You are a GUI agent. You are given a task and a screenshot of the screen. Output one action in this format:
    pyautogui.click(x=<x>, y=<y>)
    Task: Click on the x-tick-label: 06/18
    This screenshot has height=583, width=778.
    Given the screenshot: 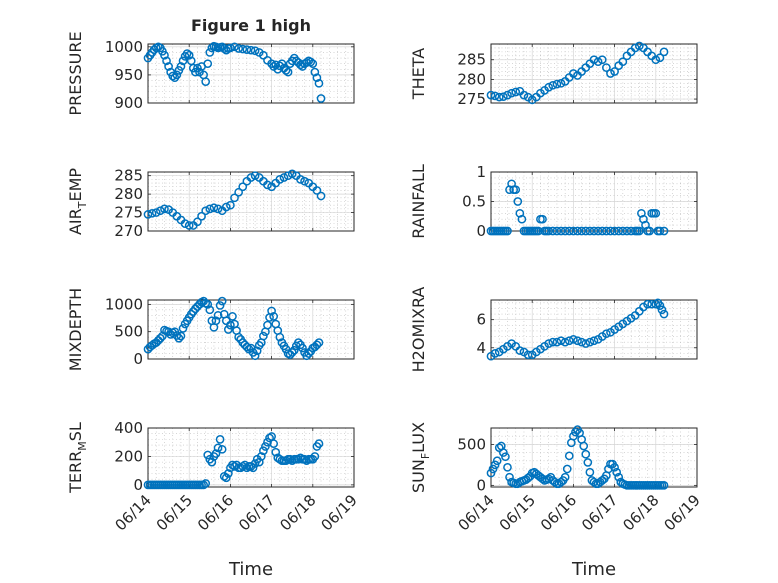 What is the action you would take?
    pyautogui.click(x=297, y=512)
    